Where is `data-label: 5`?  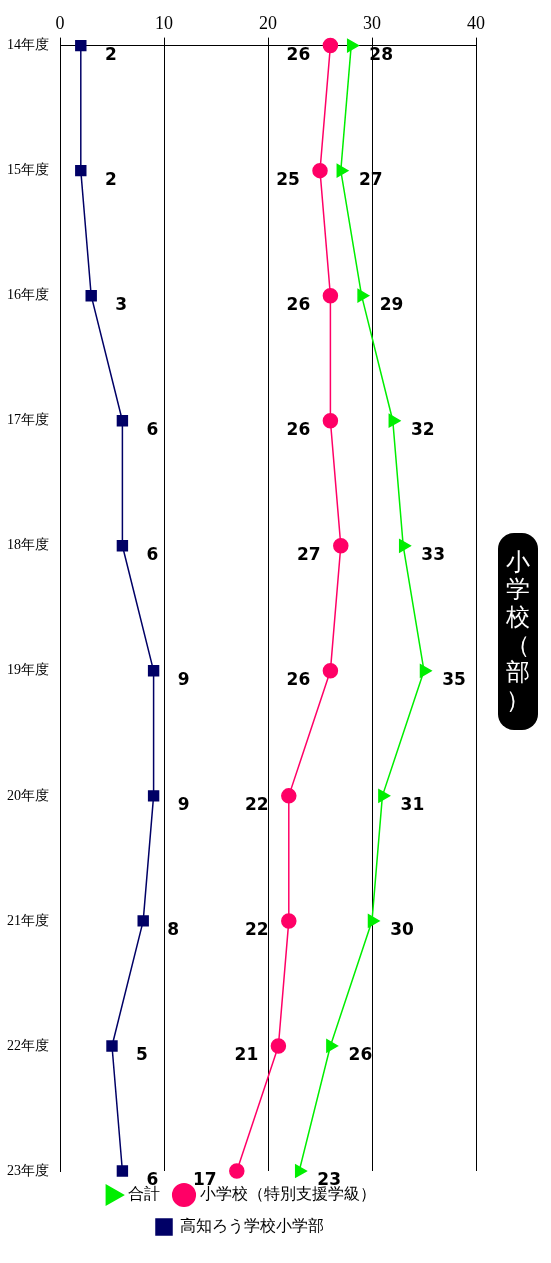 data-label: 5 is located at coordinates (142, 1054).